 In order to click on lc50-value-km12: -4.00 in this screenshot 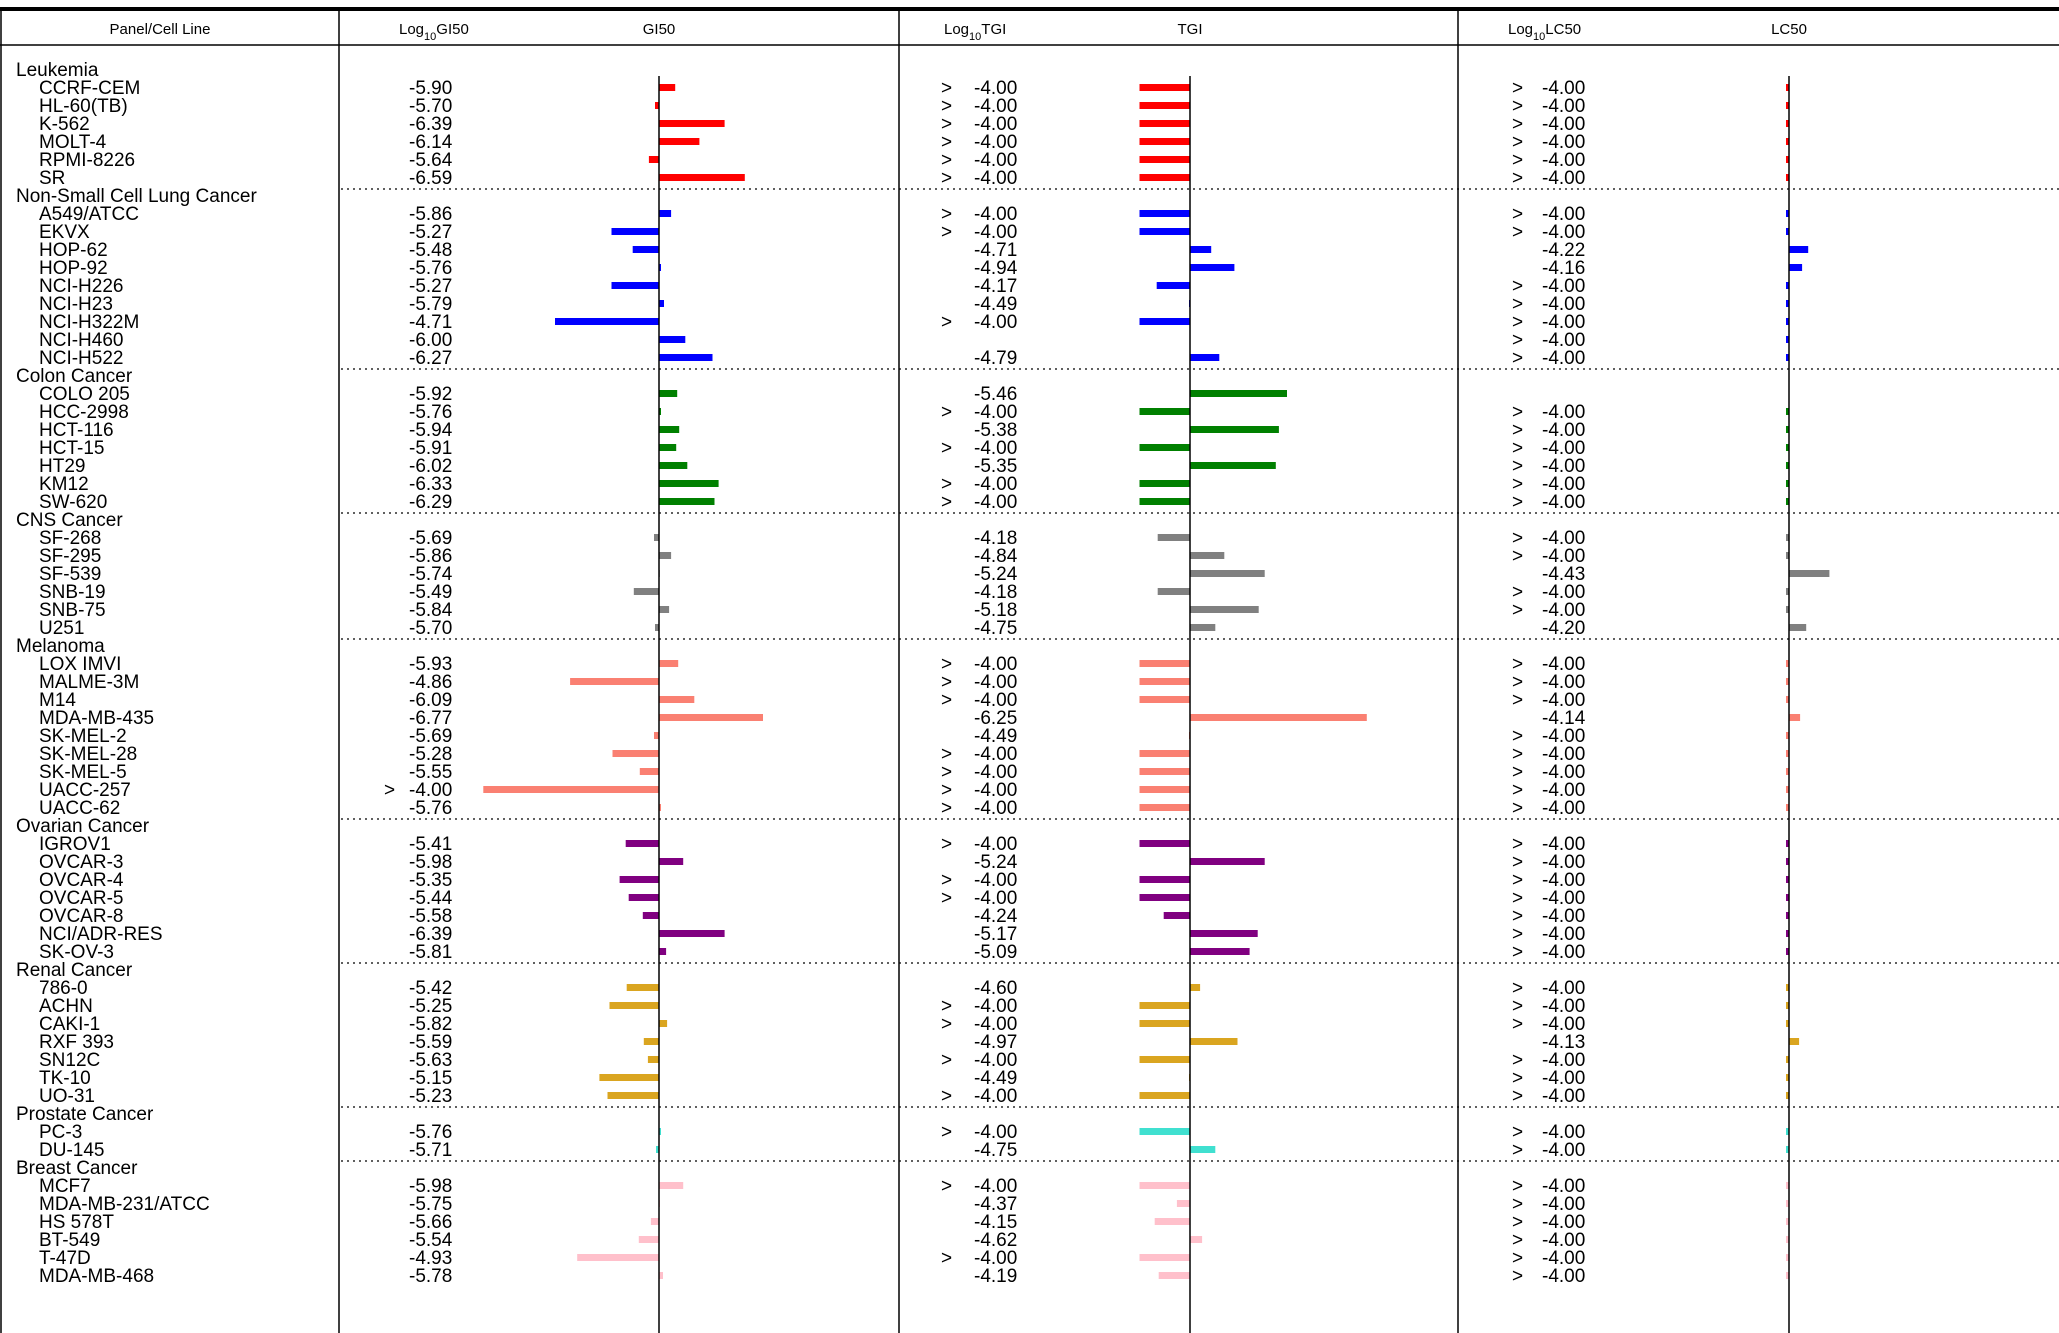, I will do `click(1563, 484)`.